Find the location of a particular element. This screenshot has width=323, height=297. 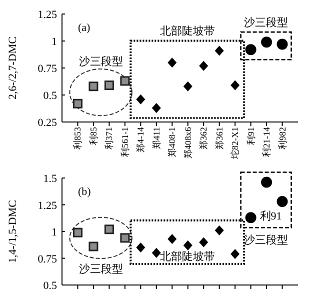

x-tick-label: 郑361 is located at coordinates (219, 138).